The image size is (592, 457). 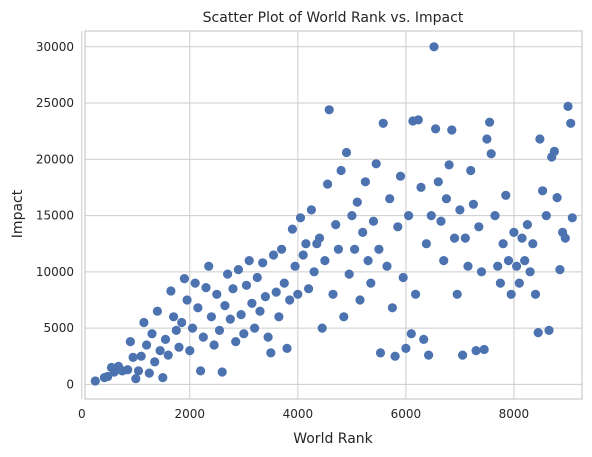 What do you see at coordinates (406, 414) in the screenshot?
I see `x-tick-label: 6000` at bounding box center [406, 414].